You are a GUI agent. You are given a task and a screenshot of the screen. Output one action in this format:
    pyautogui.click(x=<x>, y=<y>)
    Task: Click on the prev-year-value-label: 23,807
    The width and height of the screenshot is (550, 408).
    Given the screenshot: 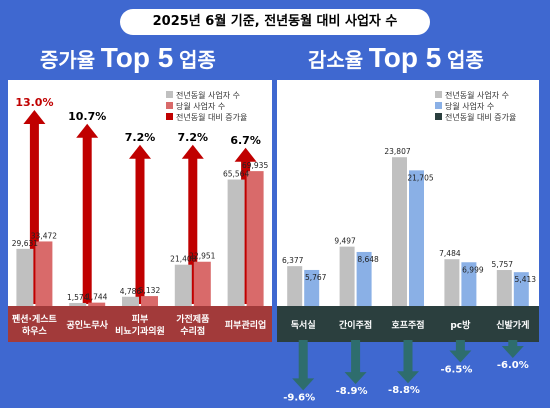 What is the action you would take?
    pyautogui.click(x=397, y=151)
    